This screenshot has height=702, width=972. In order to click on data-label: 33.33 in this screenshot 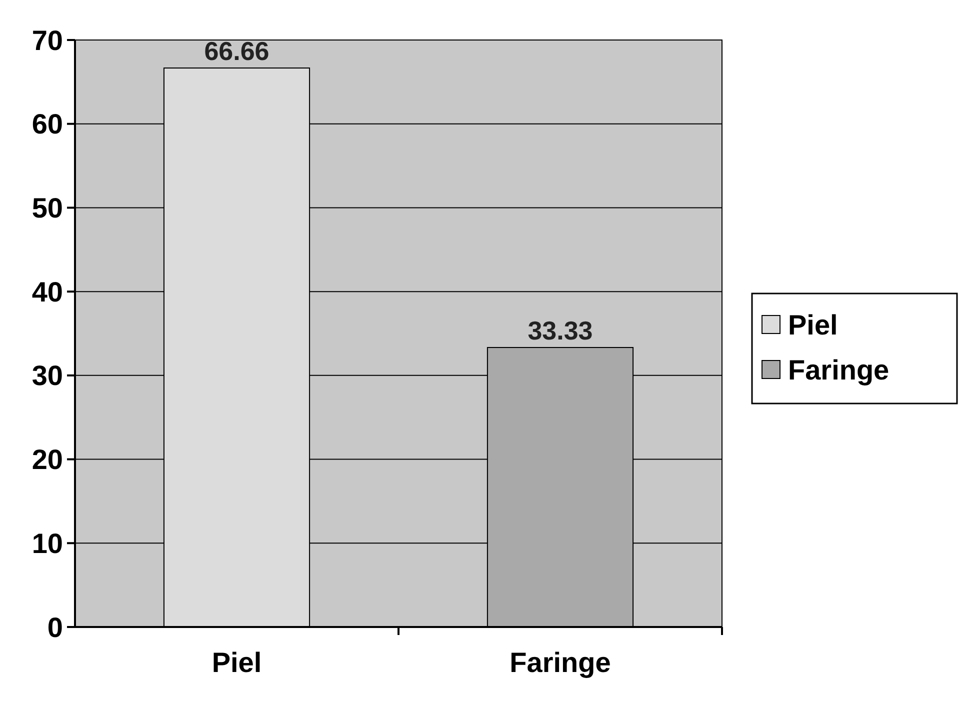, I will do `click(560, 331)`.